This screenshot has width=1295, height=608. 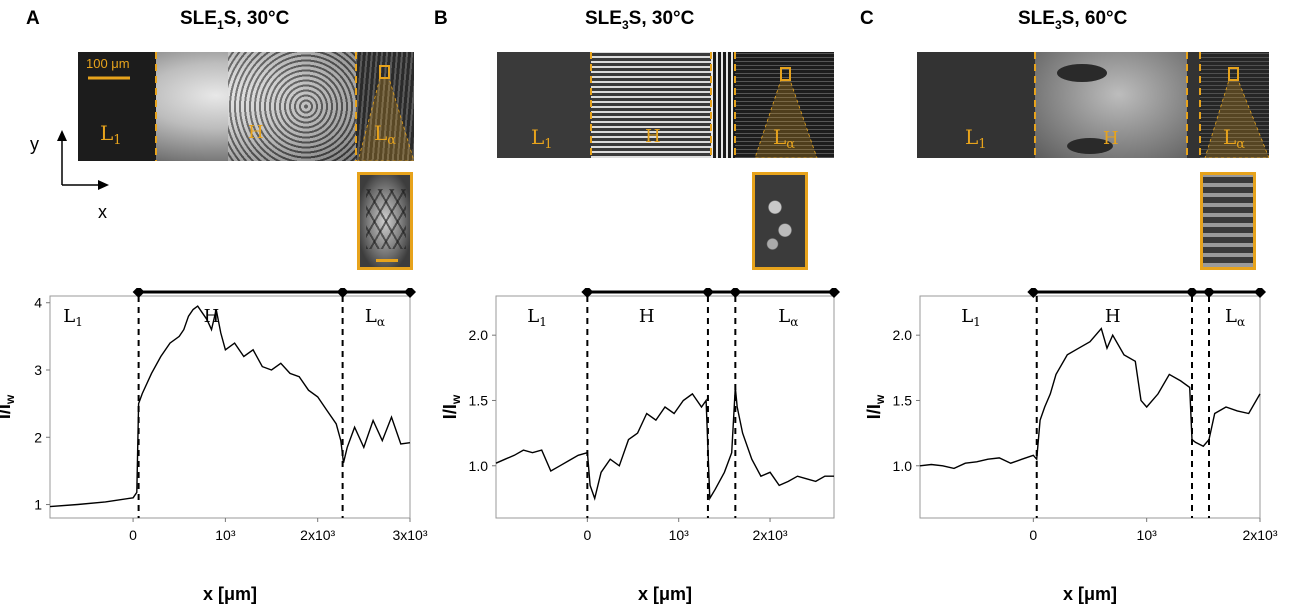 What do you see at coordinates (250, 106) in the screenshot?
I see `micrograph-overlay: 100 μm L1 H Lα` at bounding box center [250, 106].